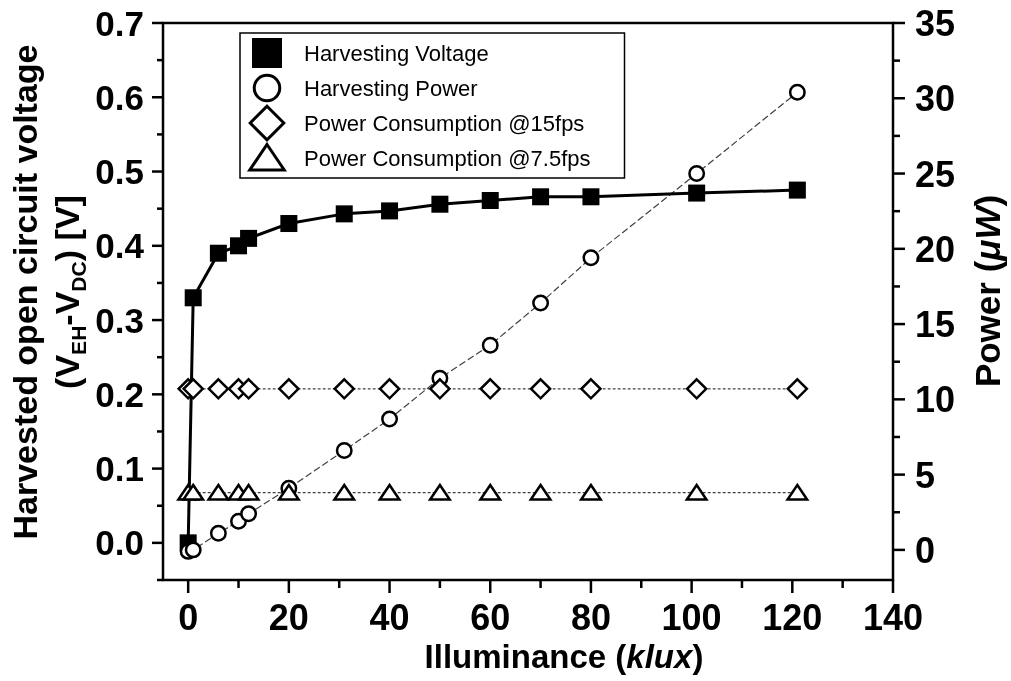 The width and height of the screenshot is (1011, 681). Describe the element at coordinates (119, 97) in the screenshot. I see `y-tick-label: 0.6` at that location.